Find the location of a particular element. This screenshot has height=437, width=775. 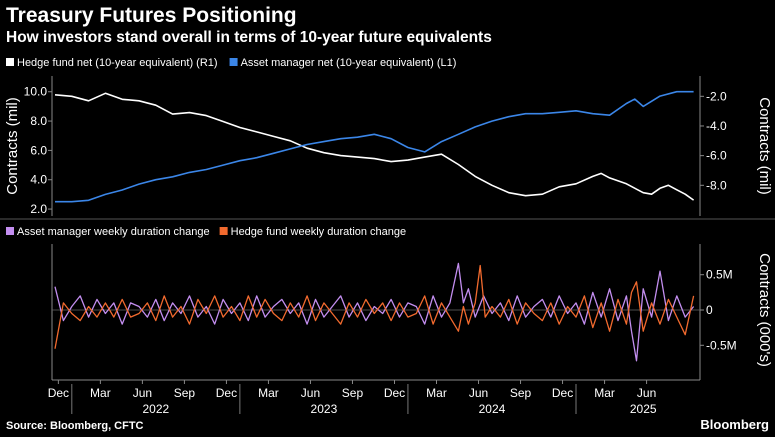

x-year-label: 2024 is located at coordinates (492, 409).